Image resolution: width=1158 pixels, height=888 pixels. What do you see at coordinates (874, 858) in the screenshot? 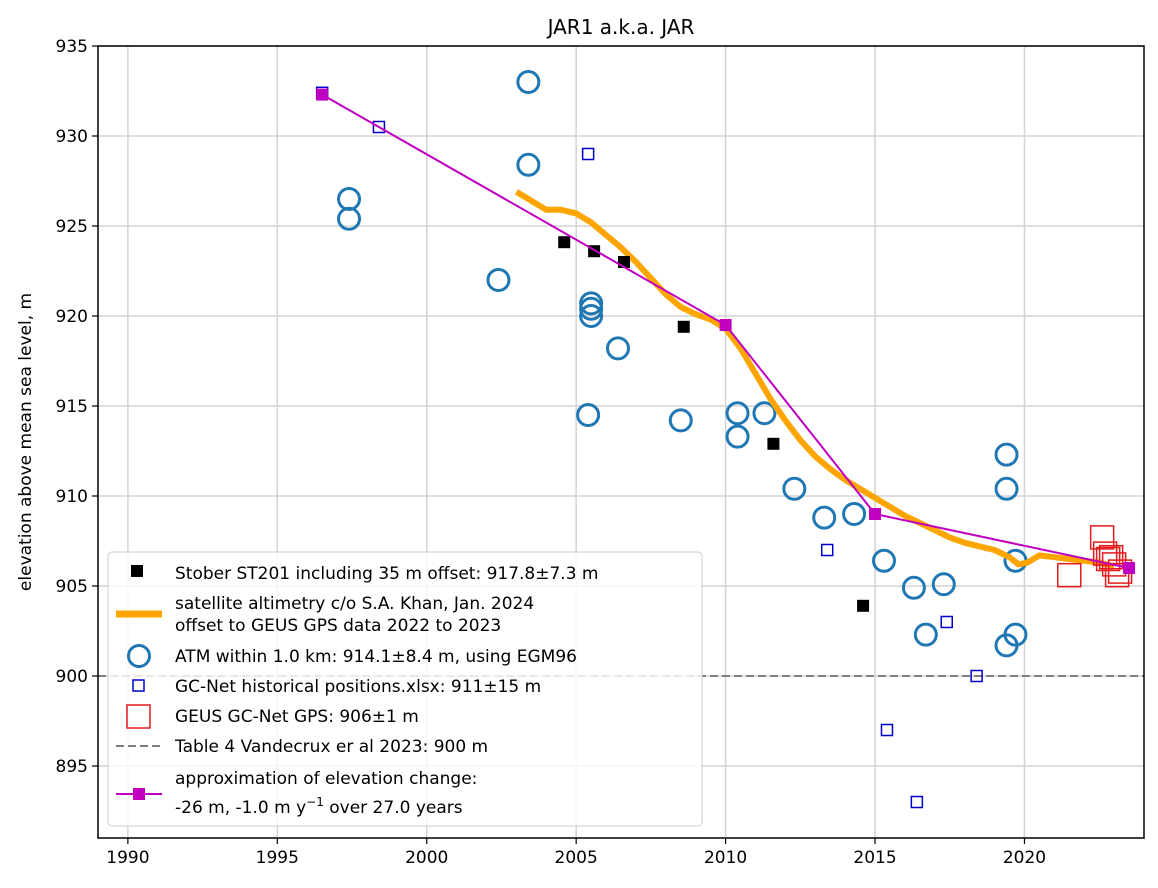
I see `x-tick-label: 2015` at bounding box center [874, 858].